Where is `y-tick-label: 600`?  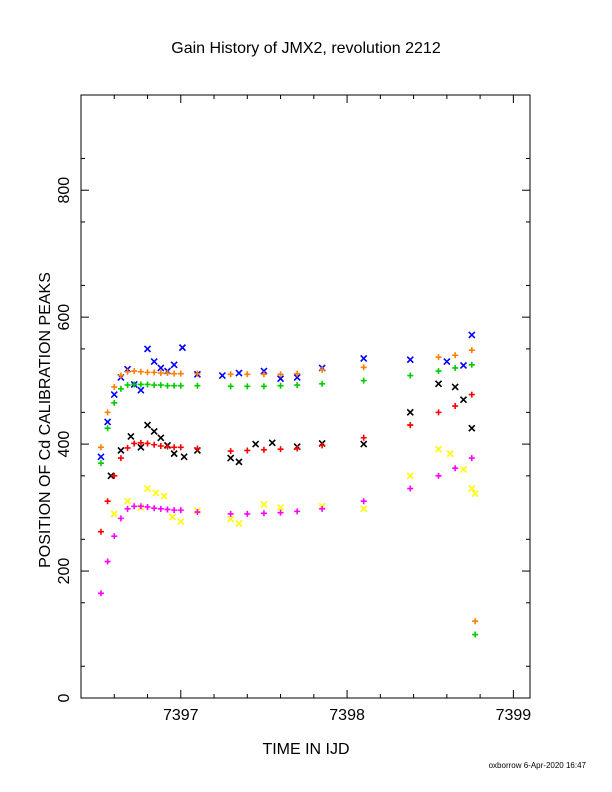 y-tick-label: 600 is located at coordinates (64, 317).